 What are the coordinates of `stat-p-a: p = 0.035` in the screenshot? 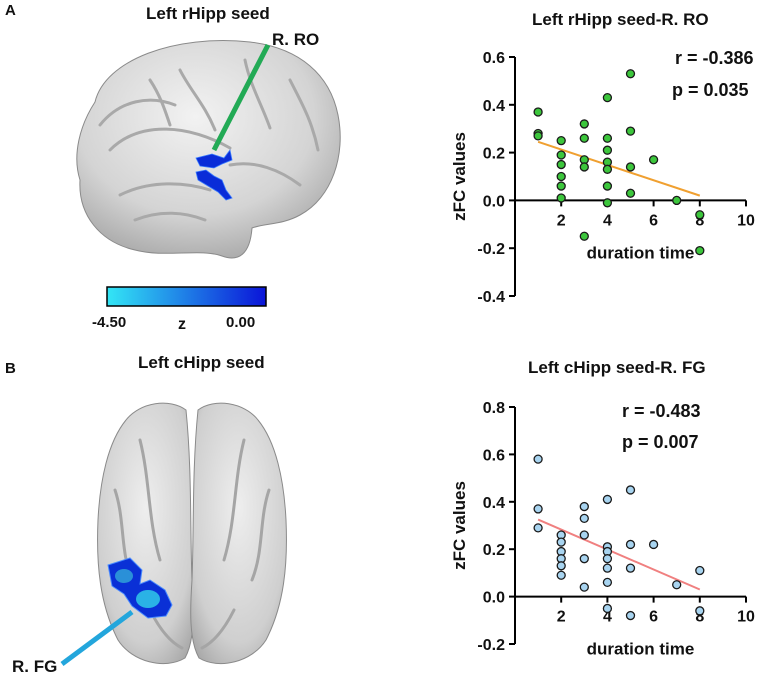 It's located at (710, 90).